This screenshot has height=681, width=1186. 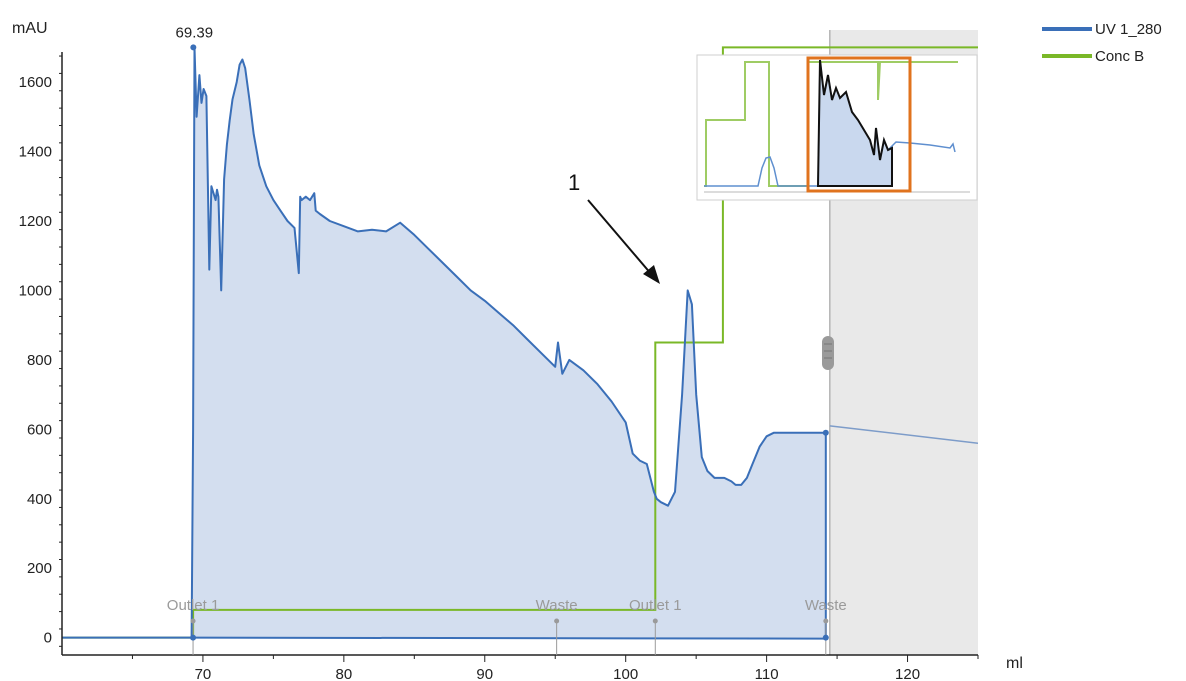 I want to click on inset-selected-area, so click(x=854, y=123).